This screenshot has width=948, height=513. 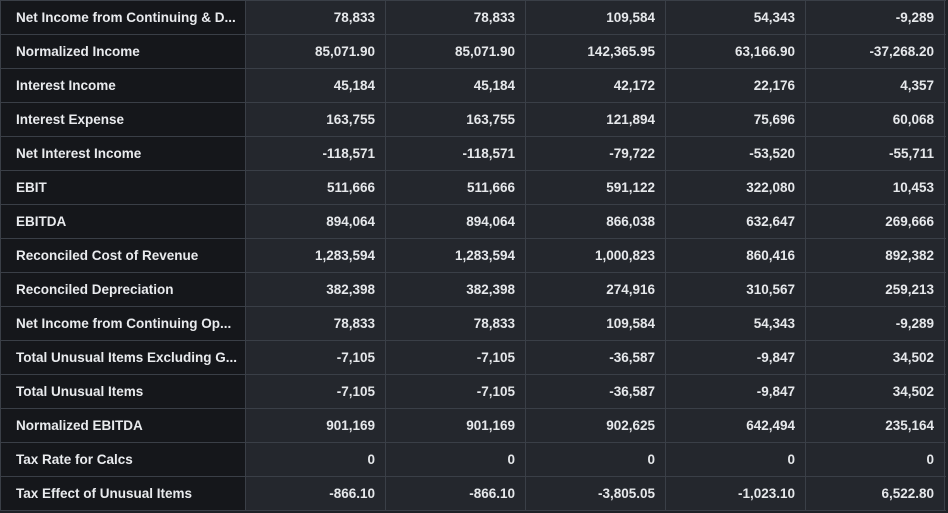 What do you see at coordinates (736, 119) in the screenshot?
I see `value-cell: 75,696` at bounding box center [736, 119].